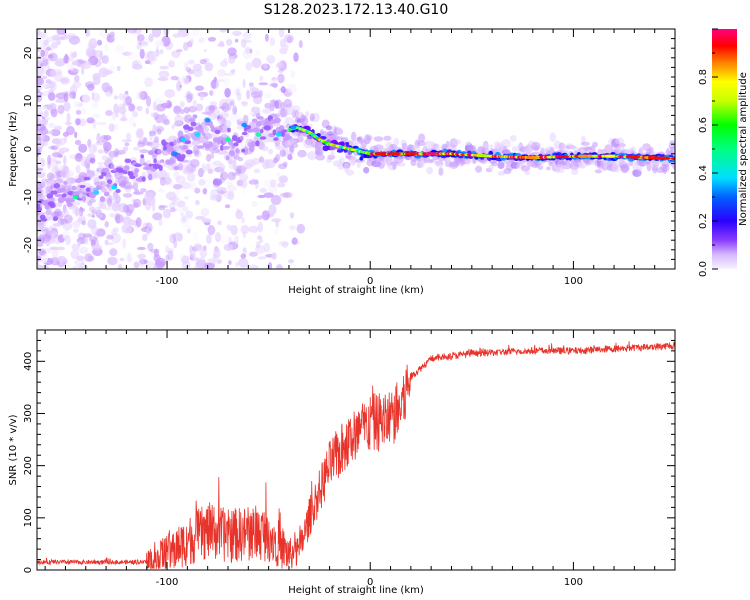 This screenshot has height=600, width=750. I want to click on snr-x-axis-label: Height of straight line (km), so click(356, 590).